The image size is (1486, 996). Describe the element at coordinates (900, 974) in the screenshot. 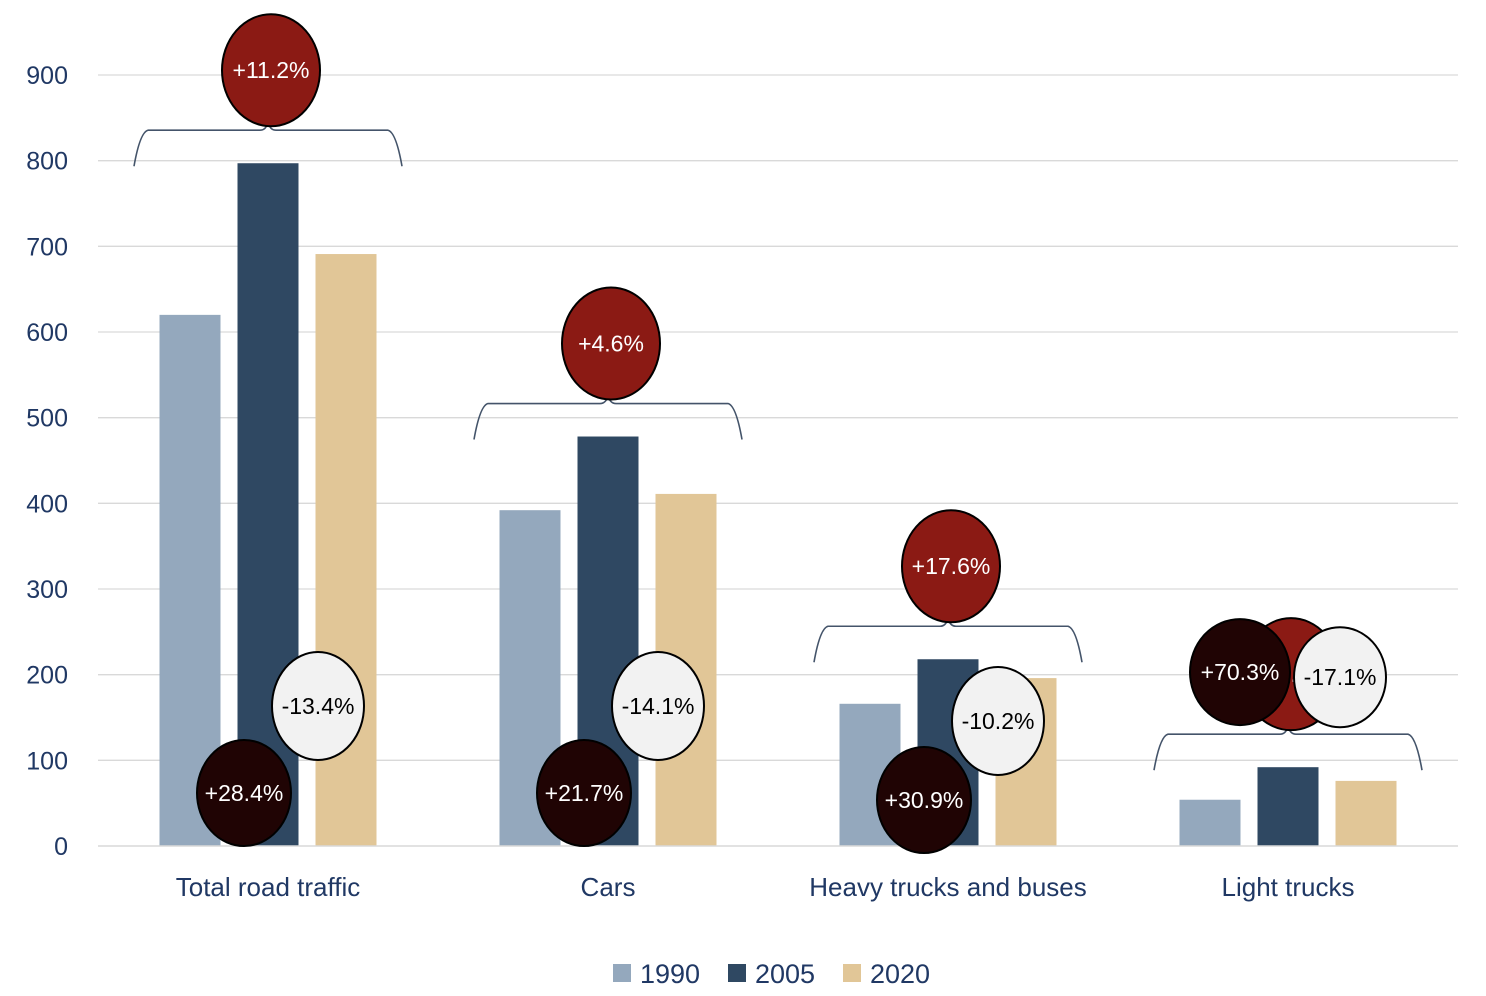

I see `legend-label: 2020` at that location.